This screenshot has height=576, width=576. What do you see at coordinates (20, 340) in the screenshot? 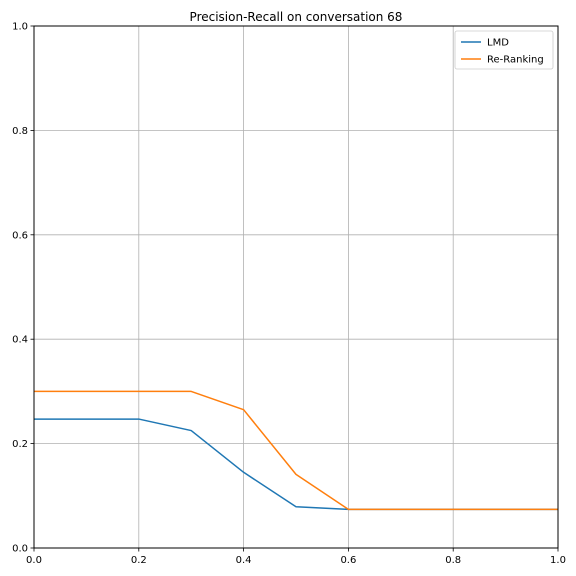
I see `y-tick-label: 0.4` at bounding box center [20, 340].